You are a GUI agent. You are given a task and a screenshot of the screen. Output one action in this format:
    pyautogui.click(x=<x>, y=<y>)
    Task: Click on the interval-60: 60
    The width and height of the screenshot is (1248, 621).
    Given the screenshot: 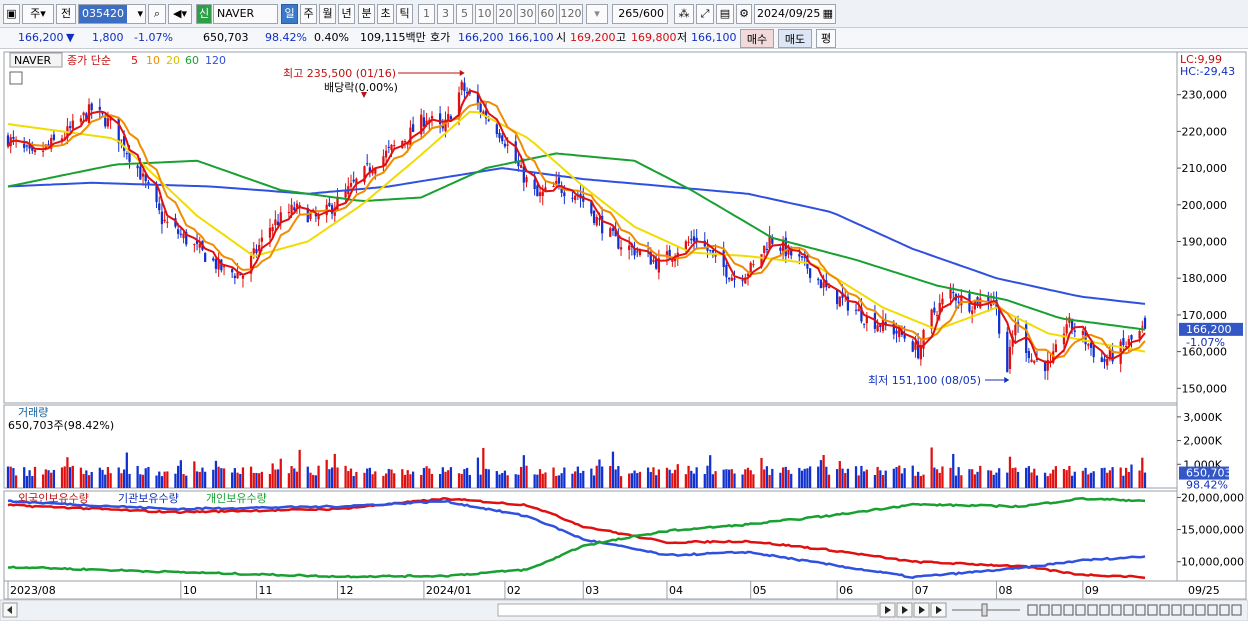 What is the action you would take?
    pyautogui.click(x=547, y=14)
    